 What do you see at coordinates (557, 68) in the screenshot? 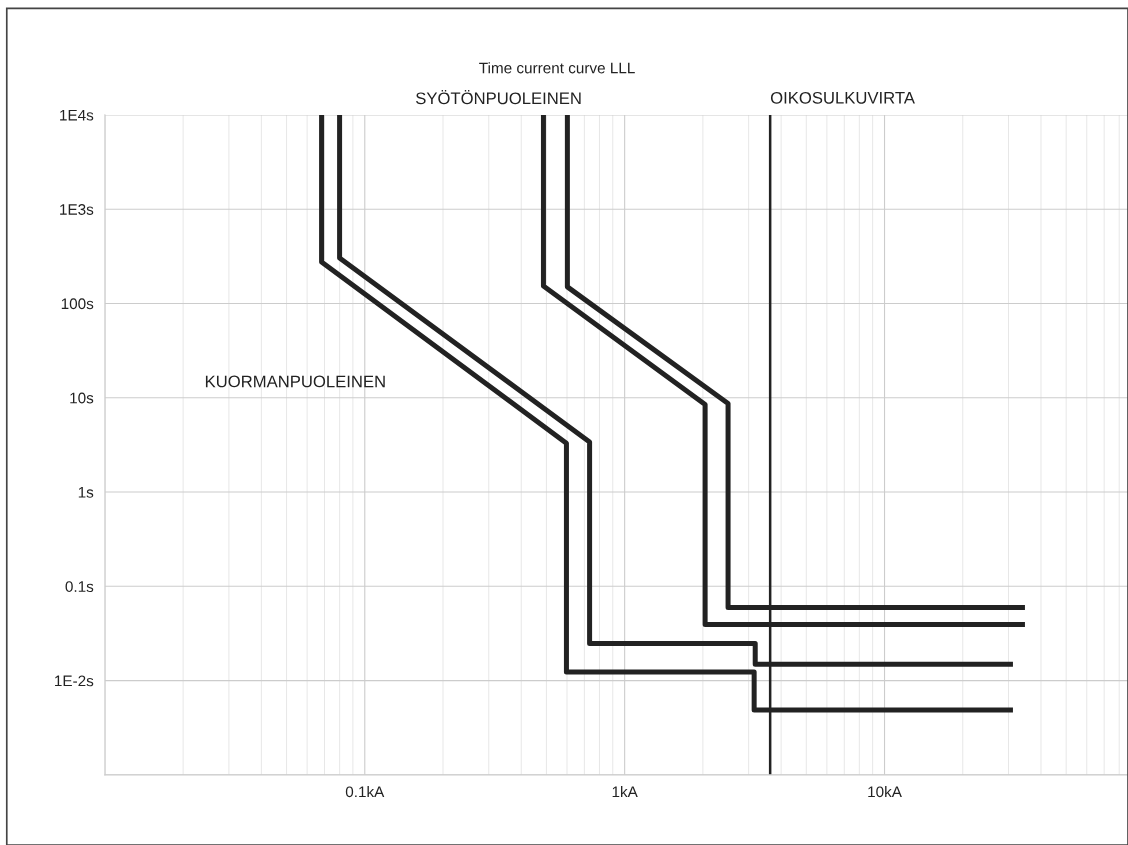
I see `chart-title: Time current curve LLL` at bounding box center [557, 68].